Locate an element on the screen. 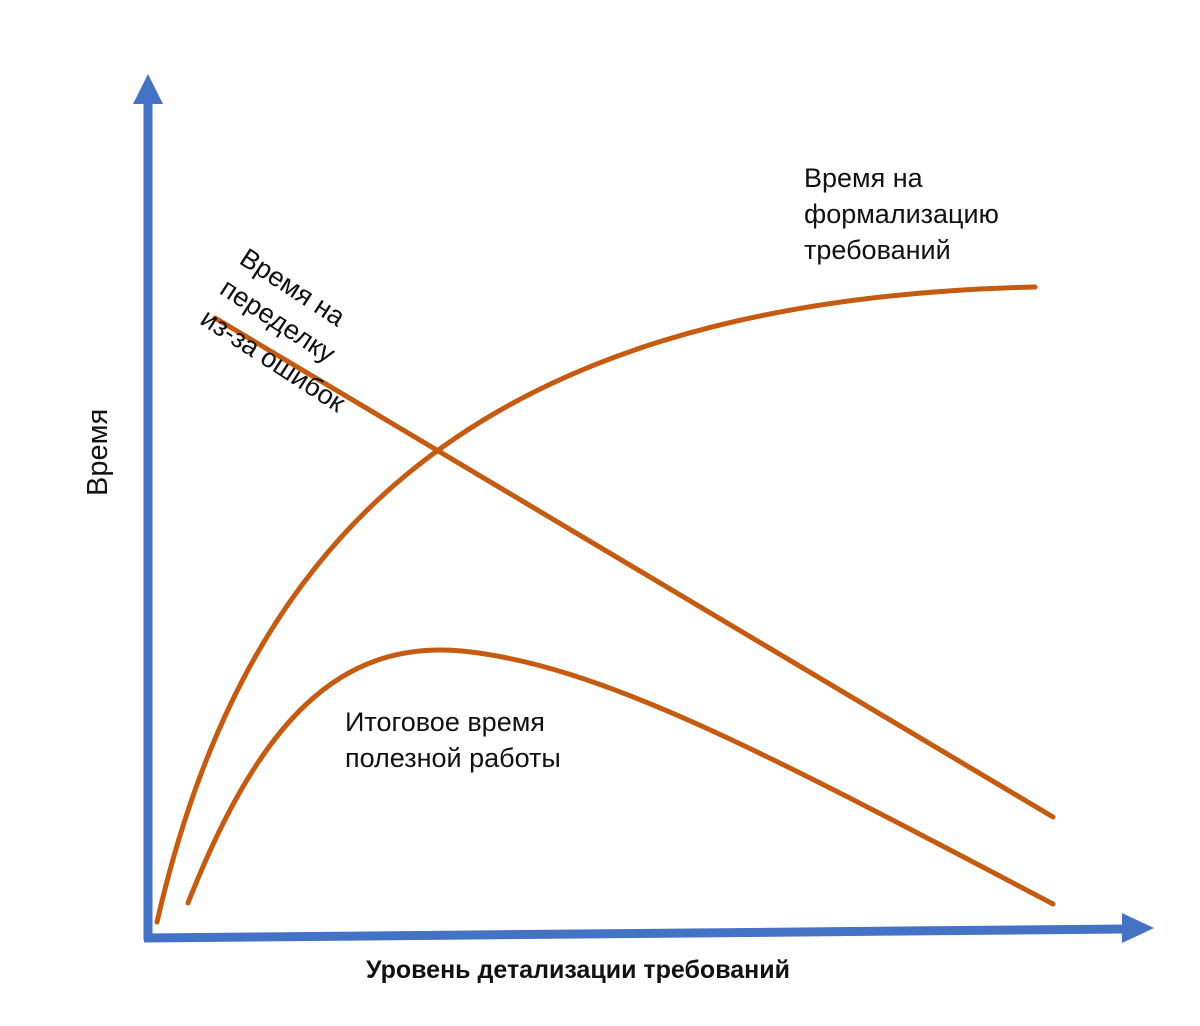 Image resolution: width=1200 pixels, height=1026 pixels. x-axis-arrowhead is located at coordinates (1138, 928).